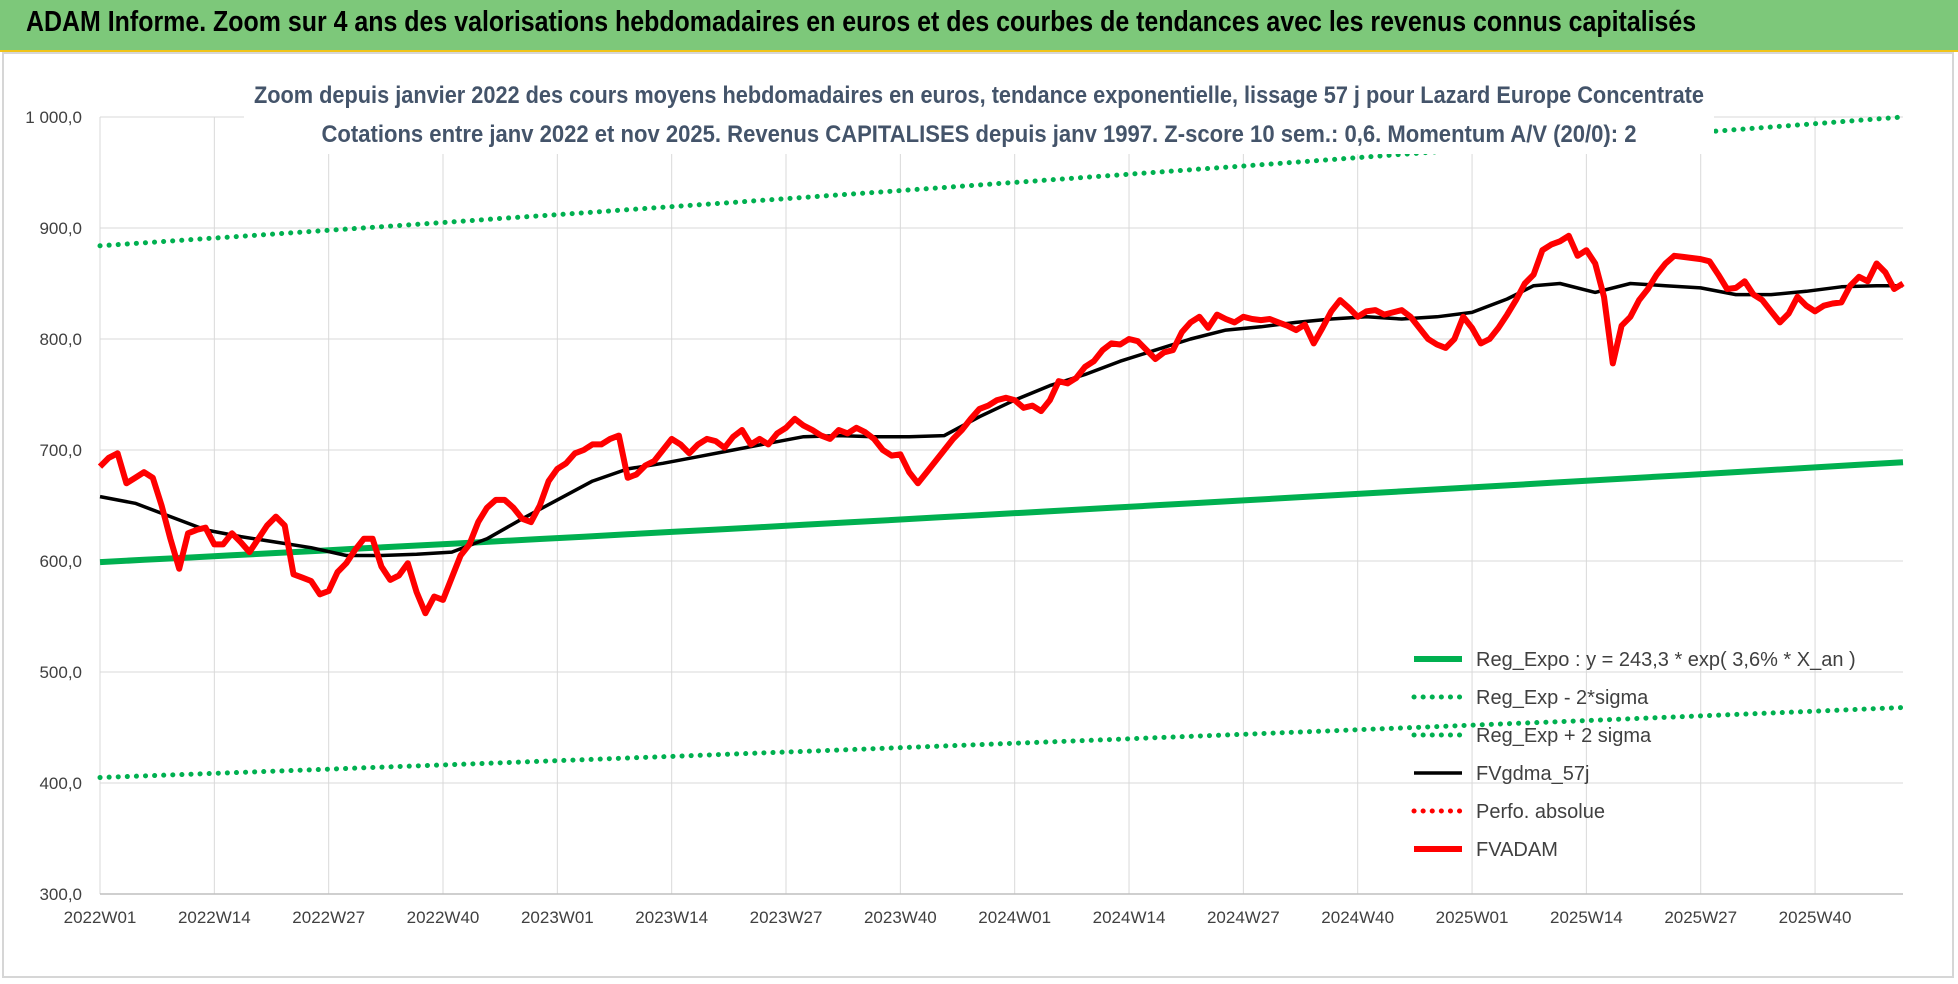 This screenshot has height=984, width=1958. I want to click on legend-label-4: Perfo. absolue, so click(1540, 812).